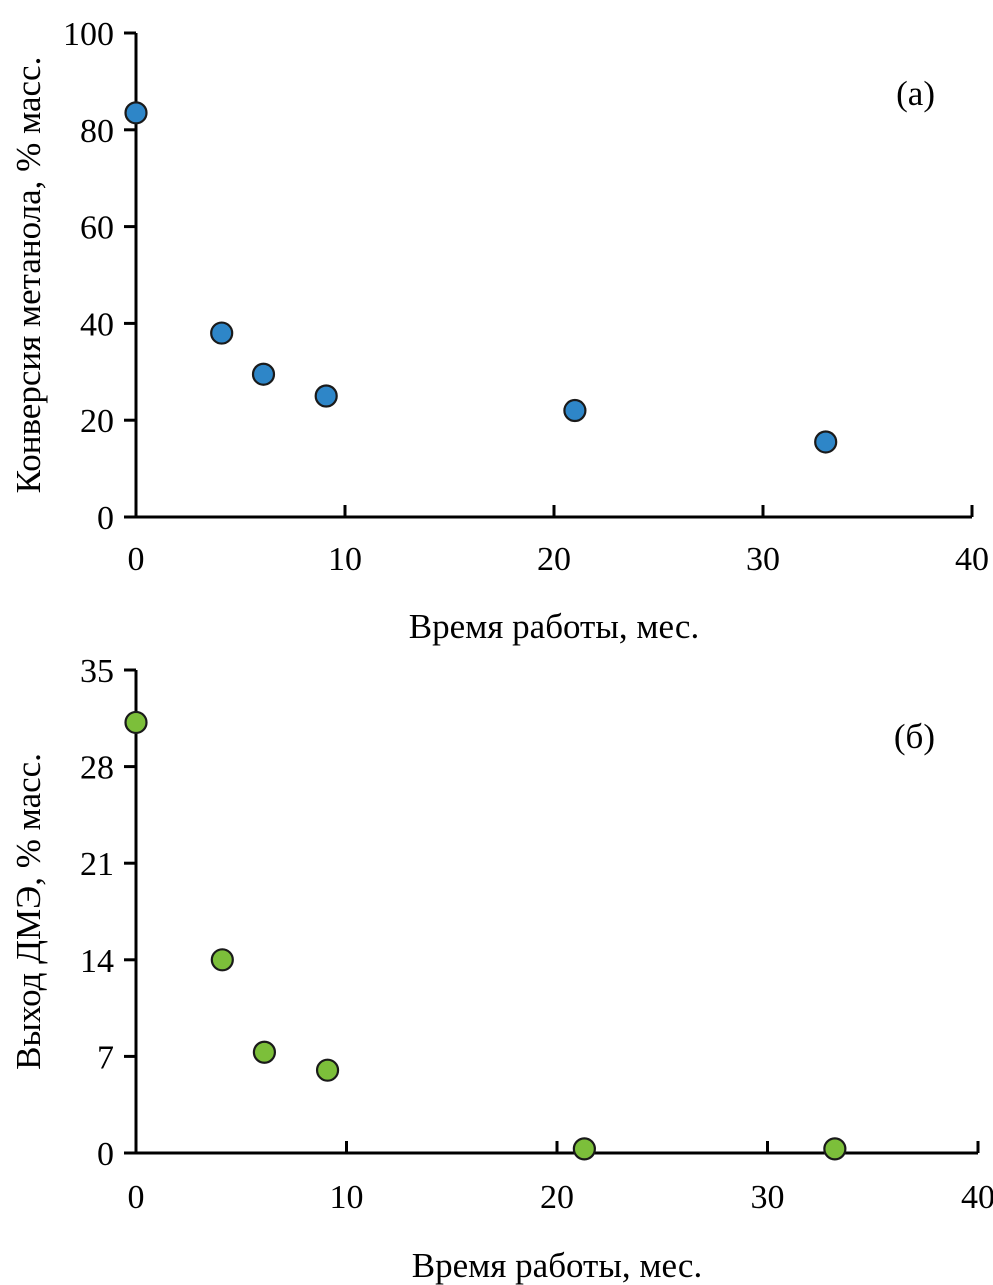  Describe the element at coordinates (28, 911) in the screenshot. I see `y-axis-title: Выход ДМЭ, % масс.` at that location.